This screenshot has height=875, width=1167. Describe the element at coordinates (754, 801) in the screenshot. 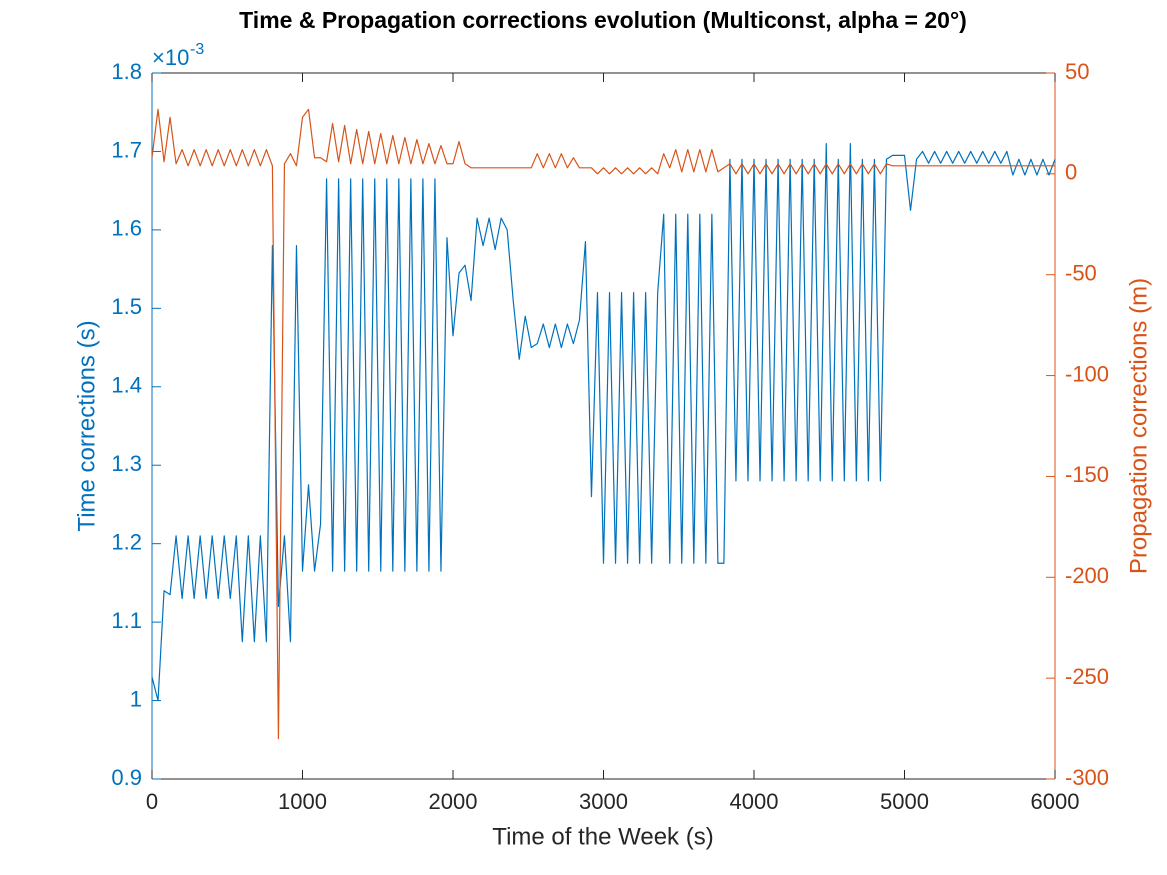

I see `x-tick-label: 4000` at that location.